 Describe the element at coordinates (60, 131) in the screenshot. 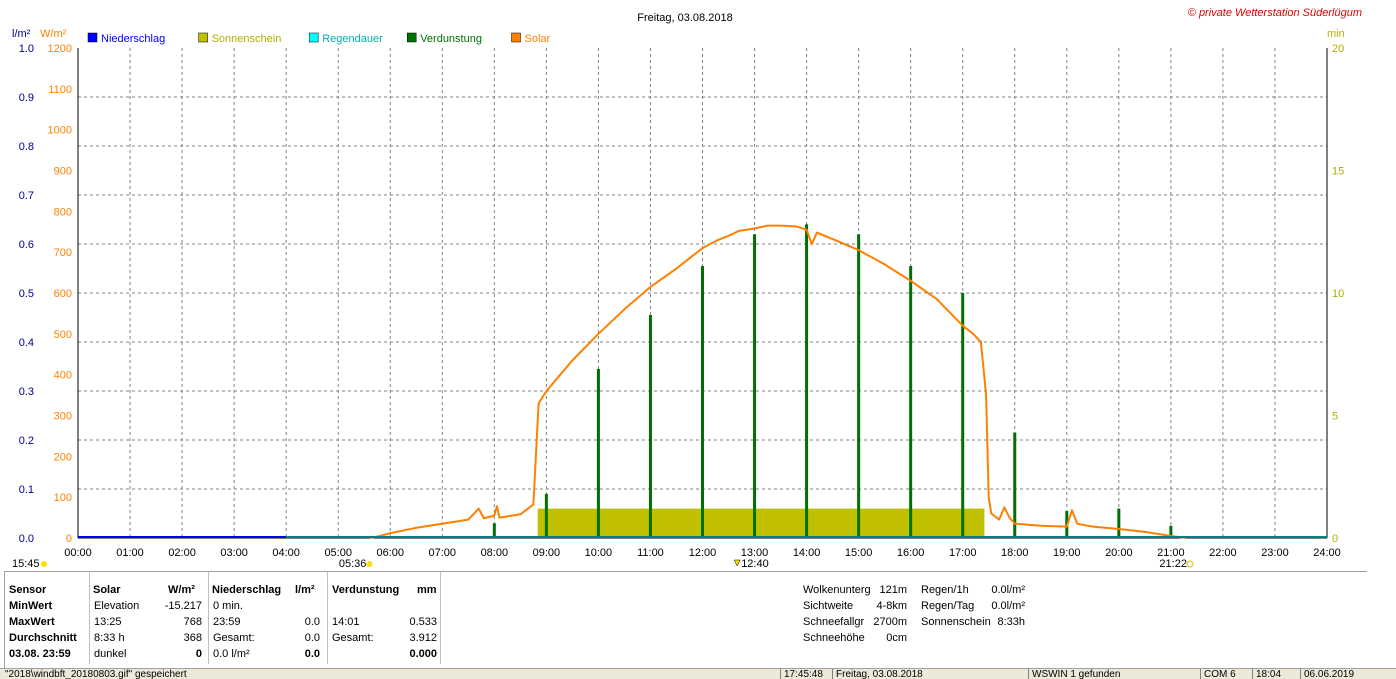

I see `y-solar-tick-label: 1000` at that location.